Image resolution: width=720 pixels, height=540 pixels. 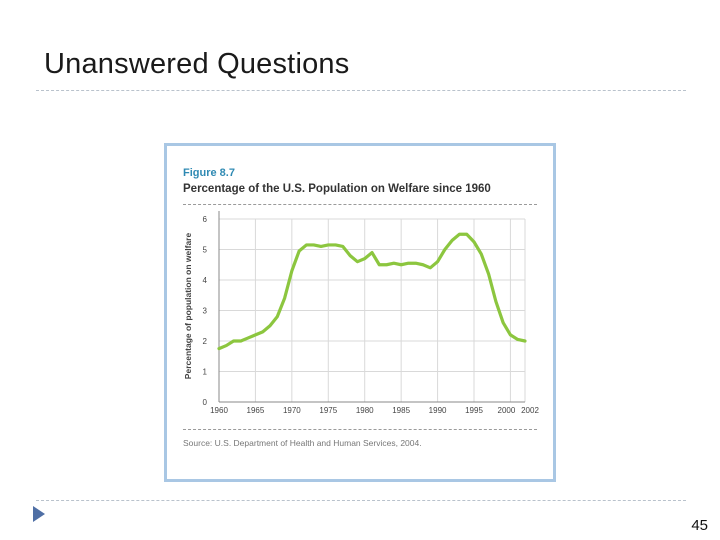 I want to click on y-tick-labels: 0 1 2 3 4 5 6, so click(x=205, y=311).